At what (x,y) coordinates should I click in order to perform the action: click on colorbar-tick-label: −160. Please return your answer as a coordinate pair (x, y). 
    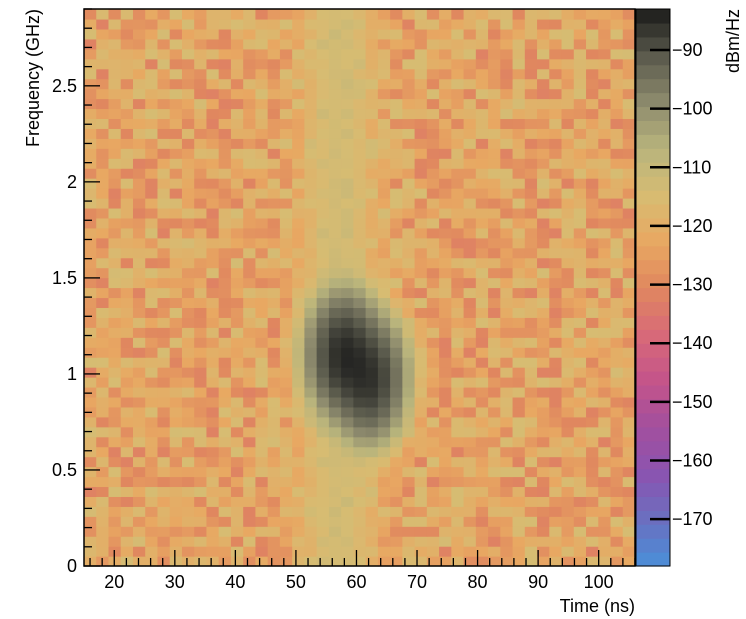
    Looking at the image, I should click on (692, 460).